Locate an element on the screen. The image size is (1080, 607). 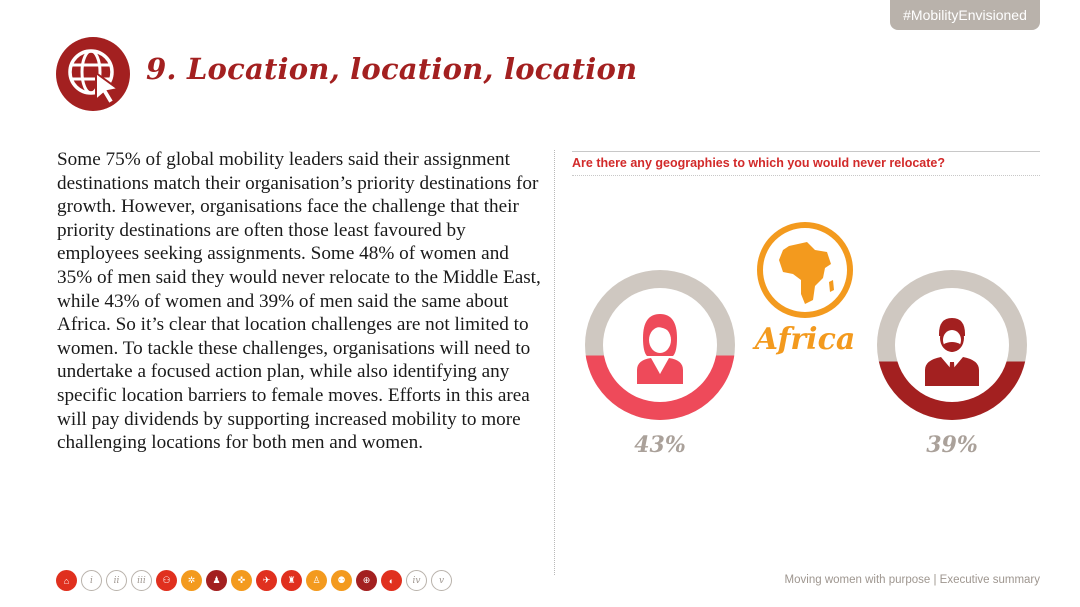
nav-people-icon: ⚇ is located at coordinates (166, 580).